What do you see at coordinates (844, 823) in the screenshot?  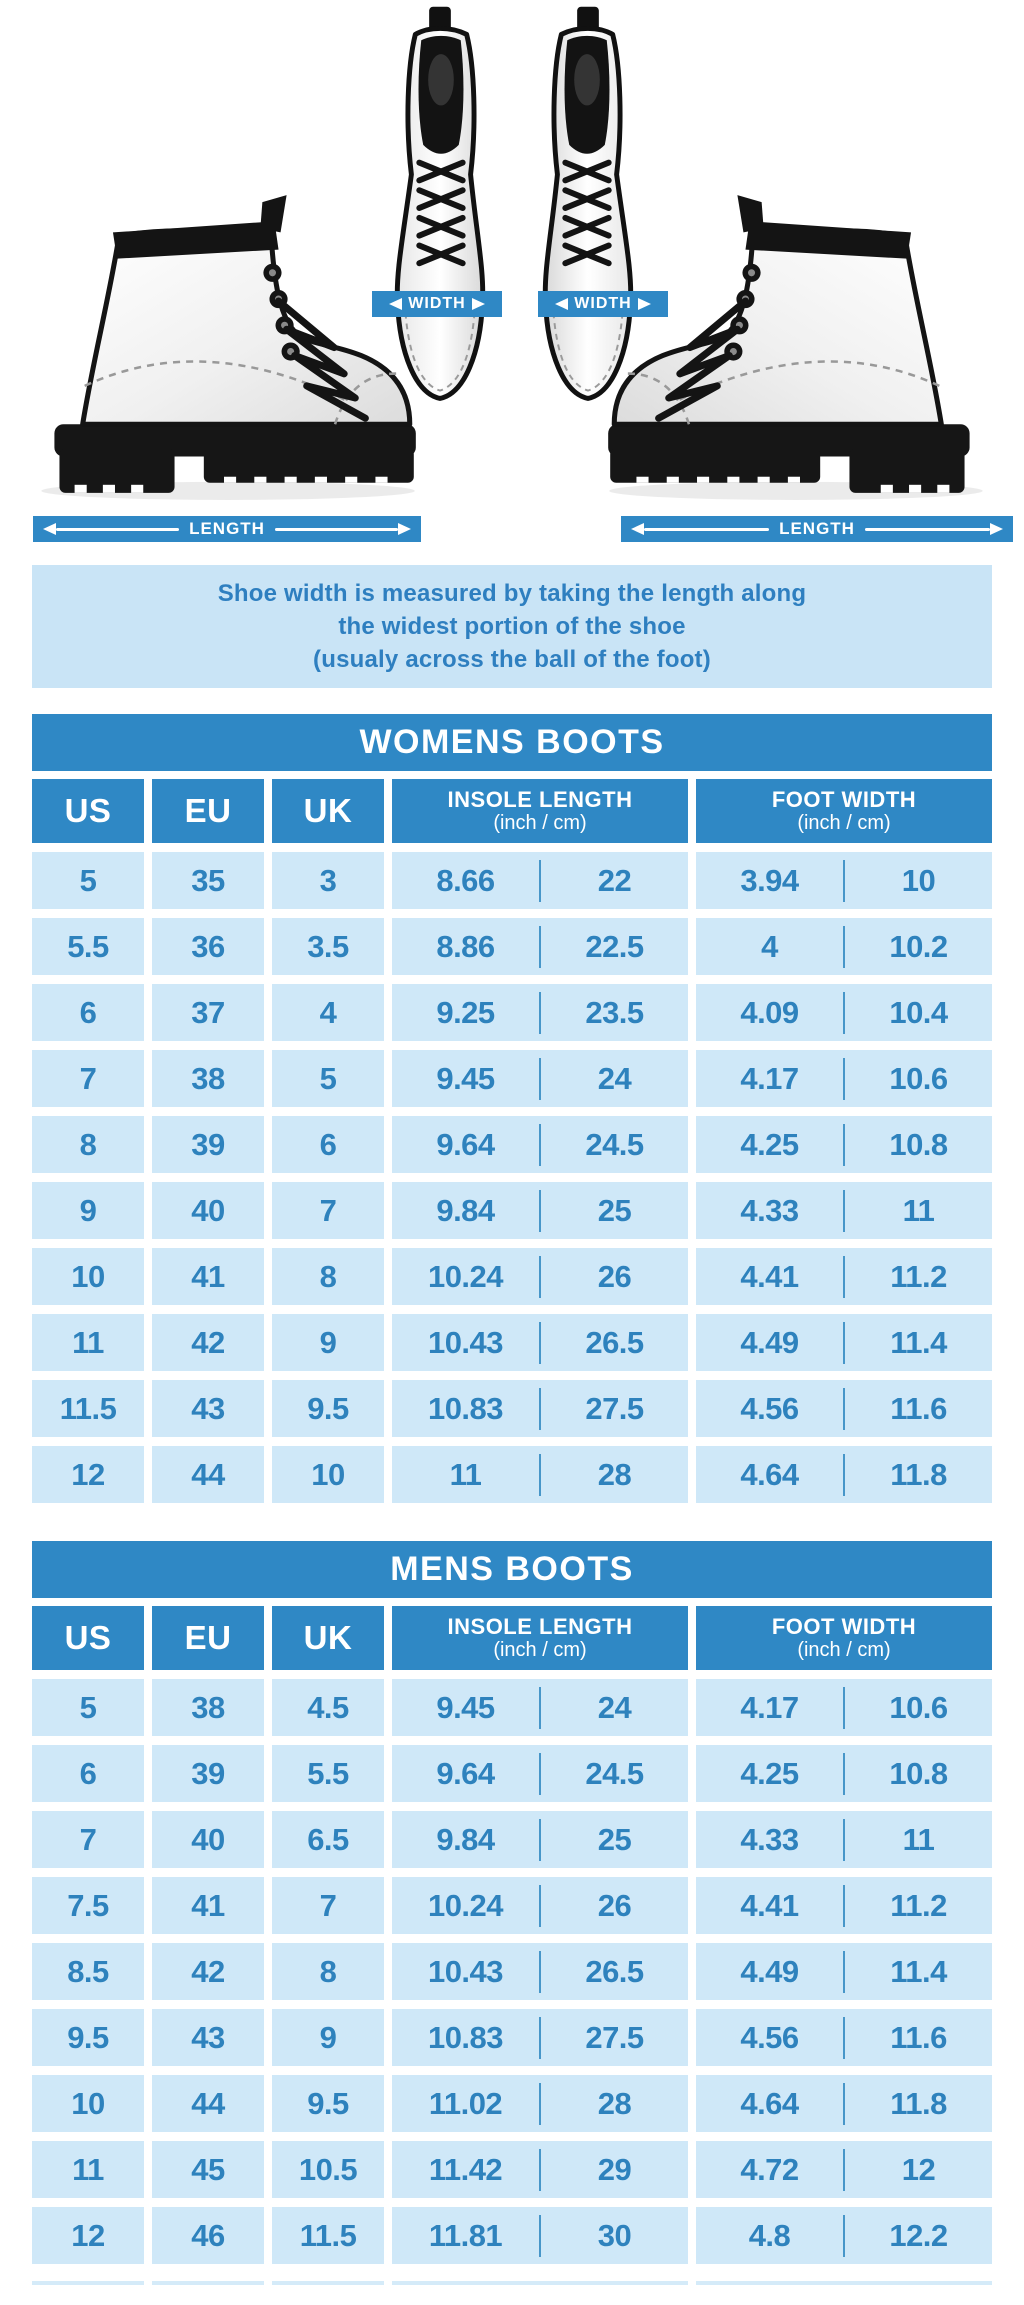 I see `header-footwidth-sub: (inch / cm)` at bounding box center [844, 823].